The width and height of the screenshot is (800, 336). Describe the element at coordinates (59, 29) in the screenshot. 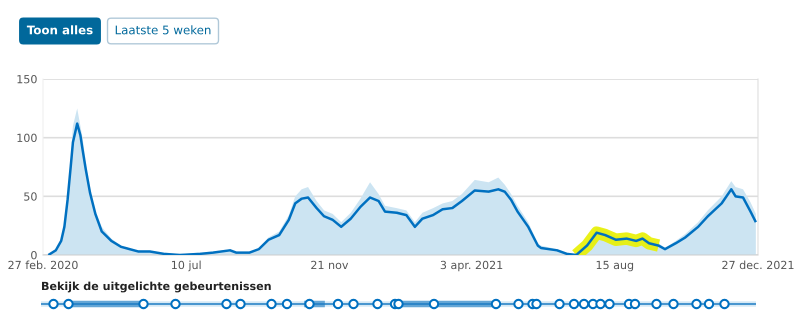

I see `text: Toon alles` at that location.